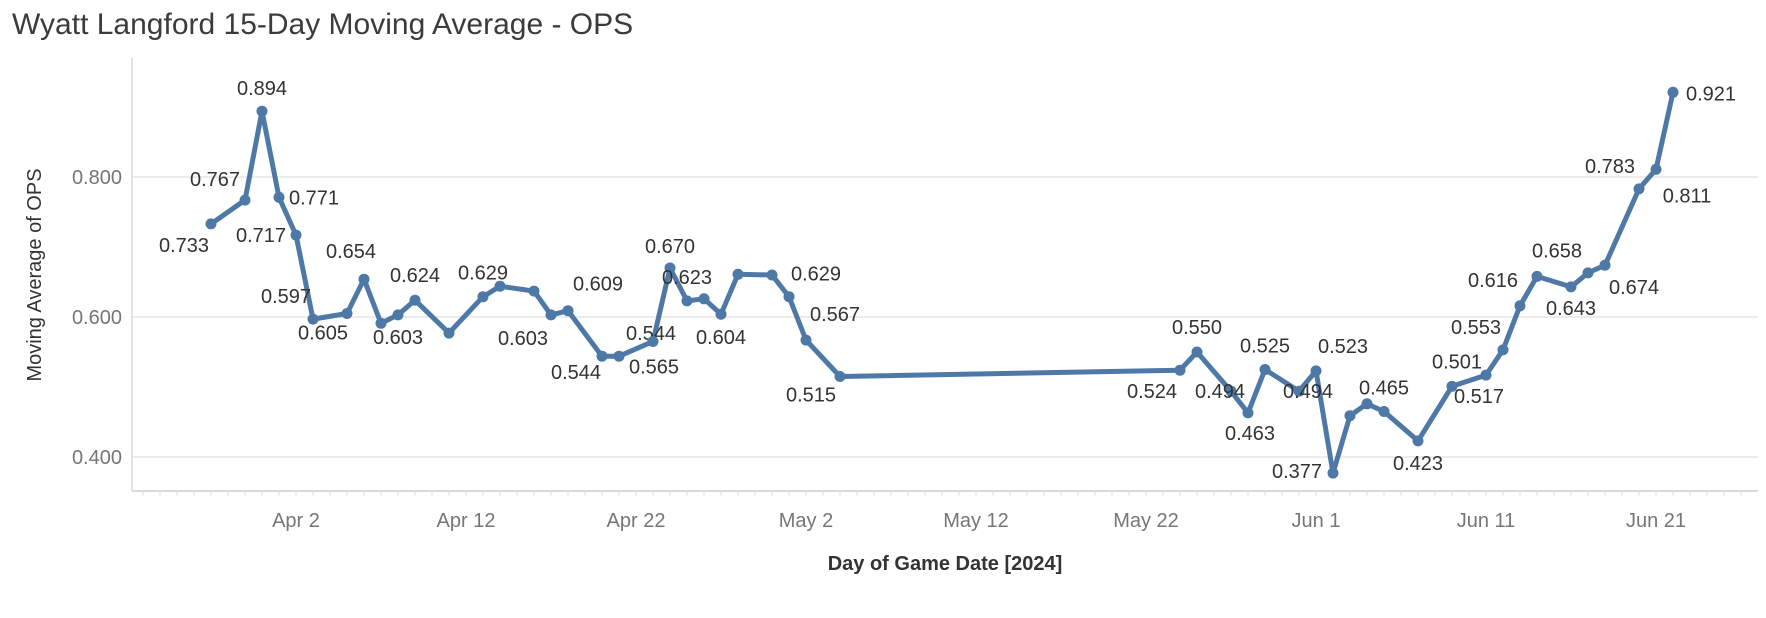  What do you see at coordinates (415, 276) in the screenshot?
I see `data-point-label: 0.624` at bounding box center [415, 276].